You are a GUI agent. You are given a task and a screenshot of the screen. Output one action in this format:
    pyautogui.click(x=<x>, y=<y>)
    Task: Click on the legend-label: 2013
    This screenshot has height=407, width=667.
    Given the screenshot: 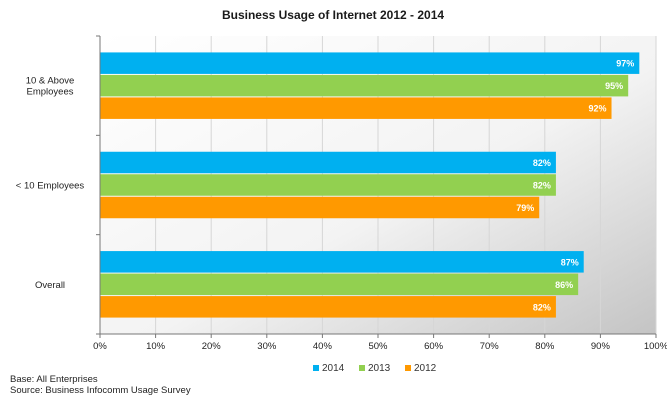 What is the action you would take?
    pyautogui.click(x=379, y=368)
    